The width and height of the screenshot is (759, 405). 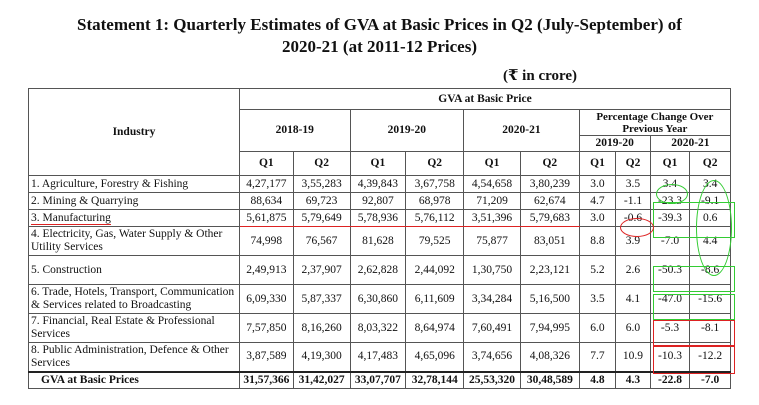 I want to click on value-cell: 2,49,913, so click(x=266, y=270).